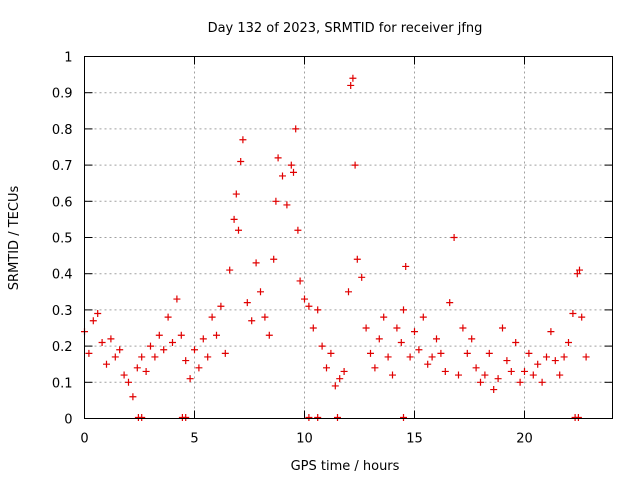 The width and height of the screenshot is (640, 484). I want to click on x-tick-label: 5, so click(194, 439).